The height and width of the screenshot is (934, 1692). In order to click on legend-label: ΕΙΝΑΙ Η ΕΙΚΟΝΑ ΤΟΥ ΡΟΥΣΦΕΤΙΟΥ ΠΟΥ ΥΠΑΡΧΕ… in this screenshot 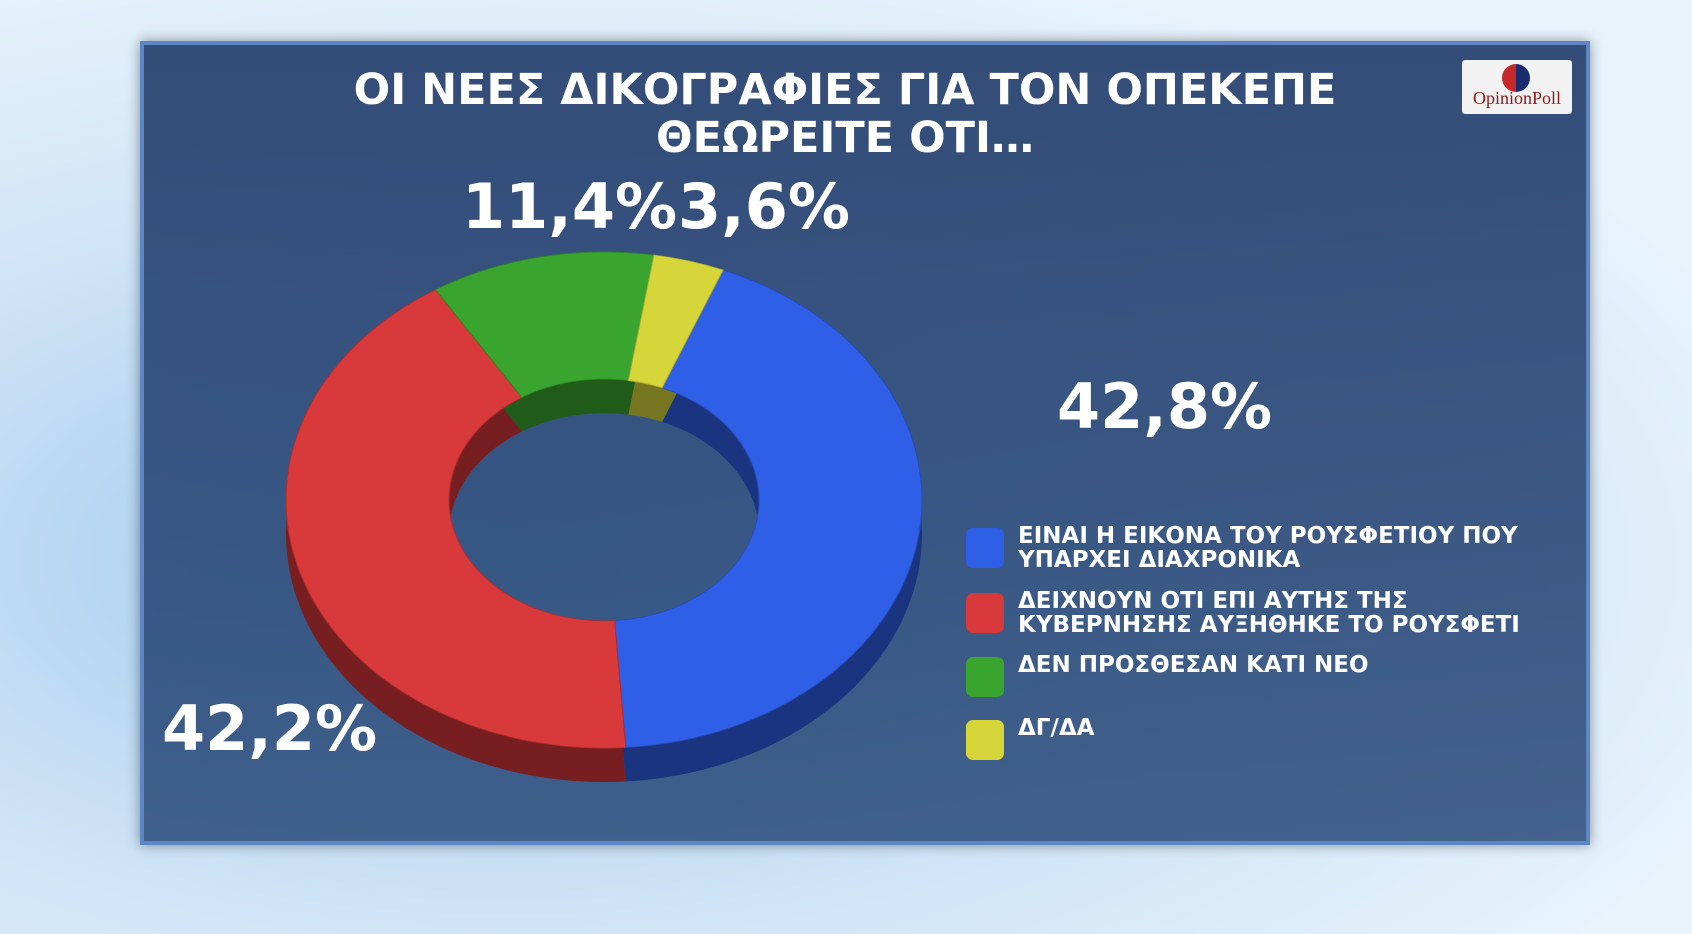, I will do `click(1268, 548)`.